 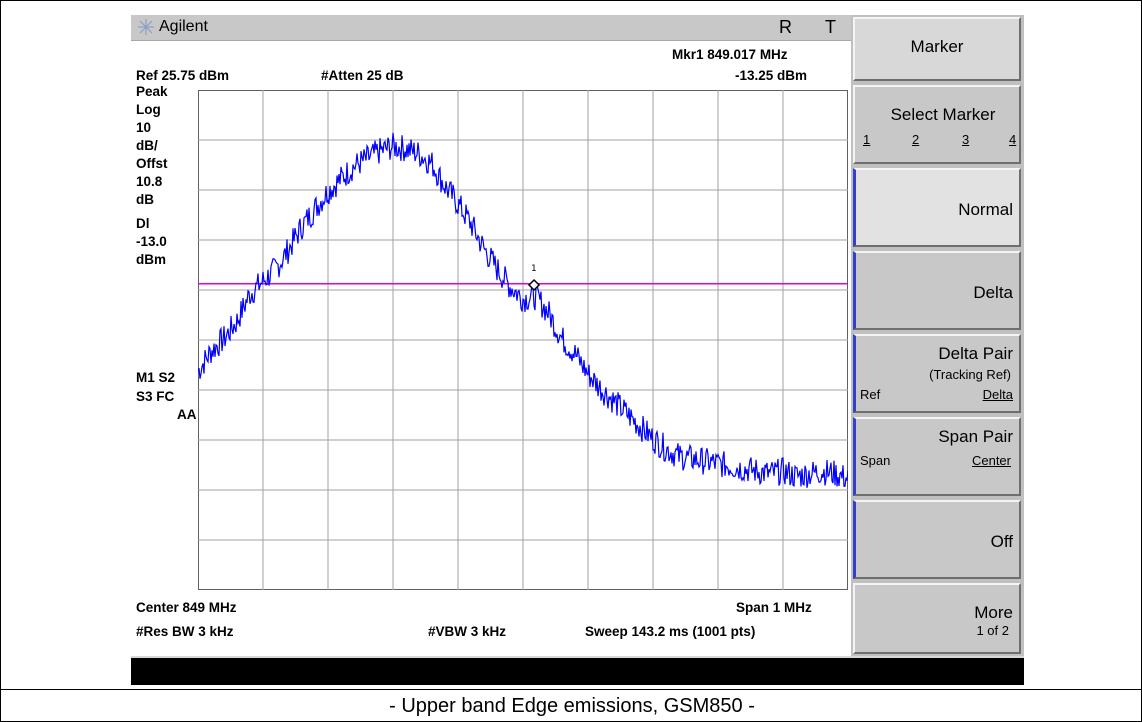 What do you see at coordinates (467, 631) in the screenshot?
I see `video-bandwidth: #VBW 3 kHz` at bounding box center [467, 631].